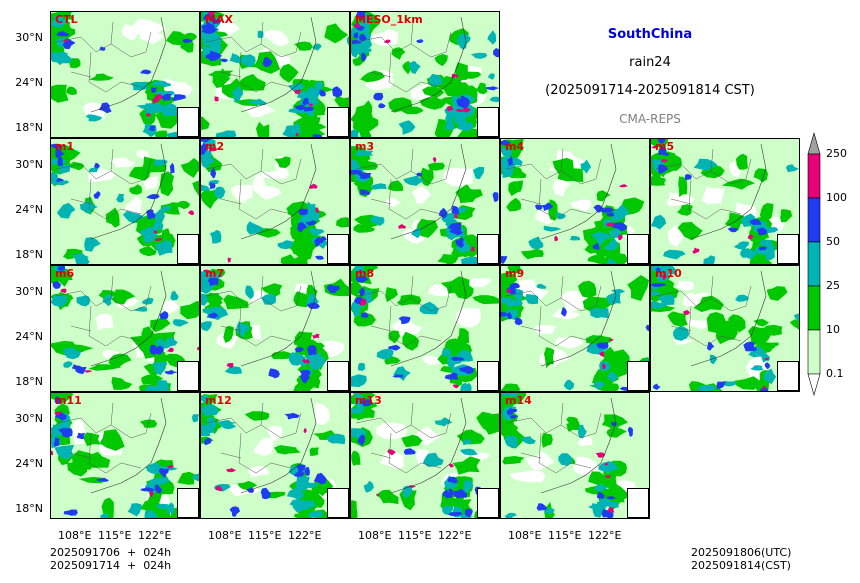  I want to click on latitude-tick-label: 18°N, so click(29, 127).